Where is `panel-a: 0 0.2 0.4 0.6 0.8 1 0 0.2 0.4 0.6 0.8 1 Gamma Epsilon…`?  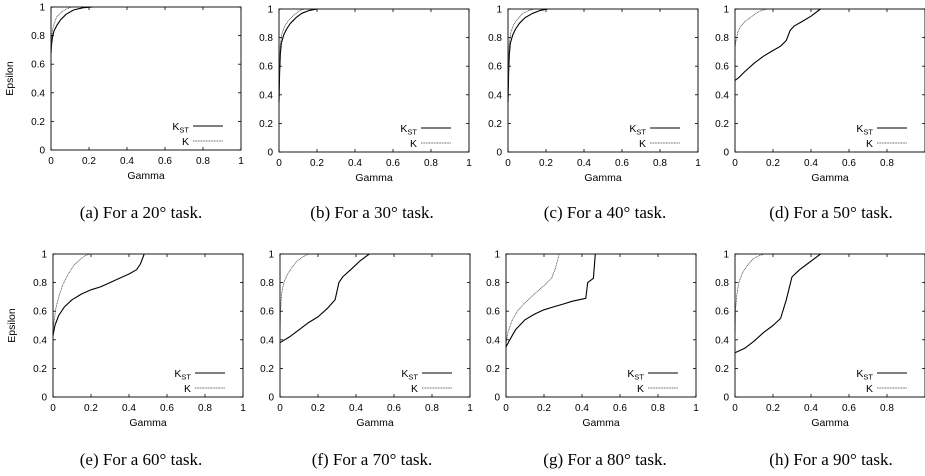
panel-a: 0 0.2 0.4 0.6 0.8 1 0 0.2 0.4 0.6 0.8 1 Gamma Epsilon… is located at coordinates (124, 93).